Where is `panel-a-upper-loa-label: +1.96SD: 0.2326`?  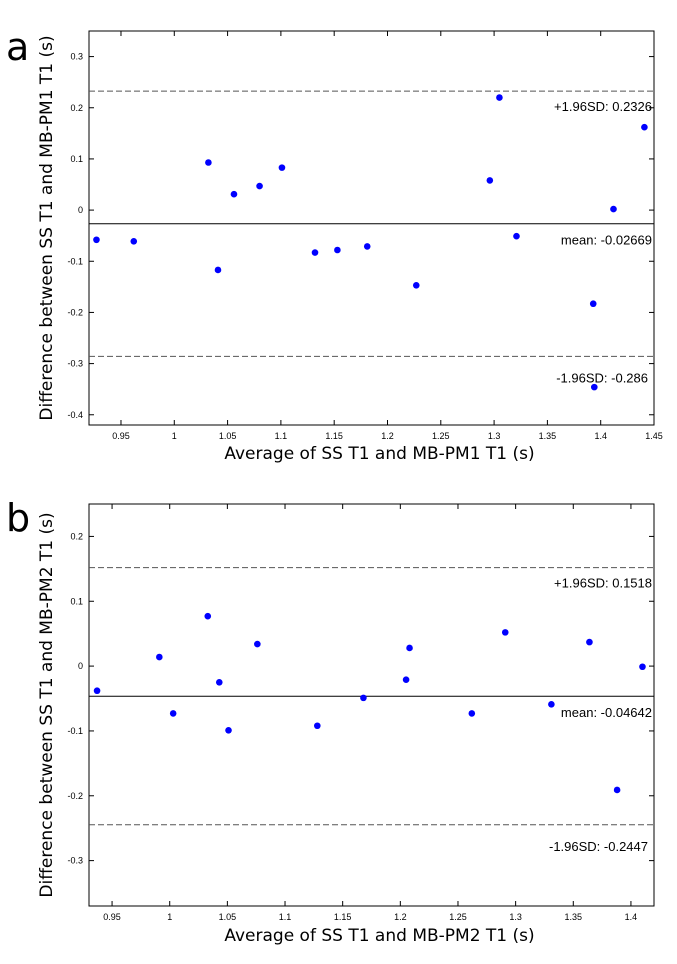 panel-a-upper-loa-label: +1.96SD: 0.2326 is located at coordinates (603, 106).